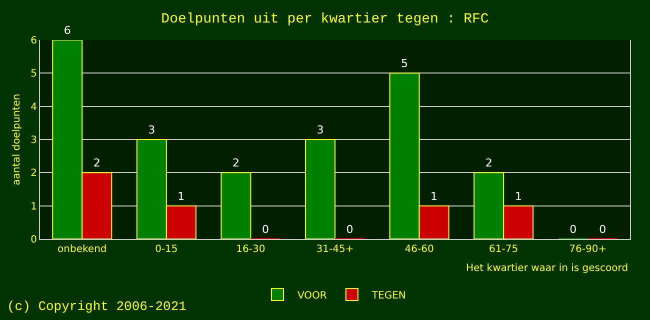 This screenshot has width=650, height=320. I want to click on legend-label: VOOR, so click(312, 296).